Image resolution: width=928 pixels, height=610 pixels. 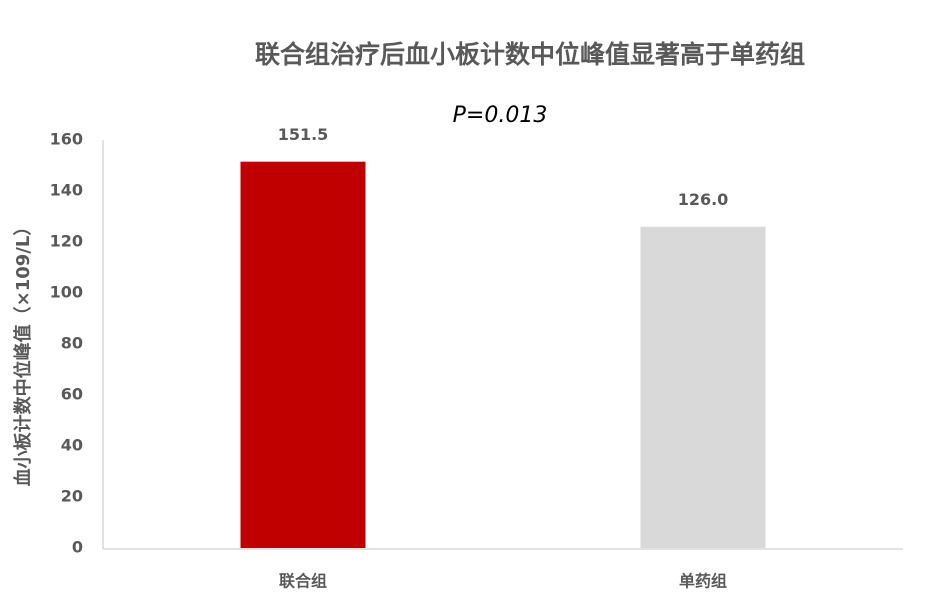 What do you see at coordinates (66, 241) in the screenshot?
I see `y-tick-label: 120` at bounding box center [66, 241].